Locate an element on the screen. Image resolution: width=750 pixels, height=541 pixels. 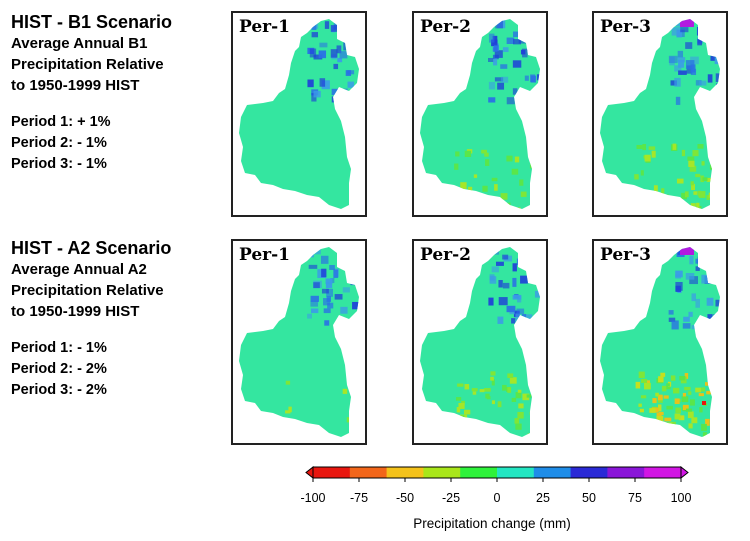
legend-tick-label: 75 is located at coordinates (635, 498).